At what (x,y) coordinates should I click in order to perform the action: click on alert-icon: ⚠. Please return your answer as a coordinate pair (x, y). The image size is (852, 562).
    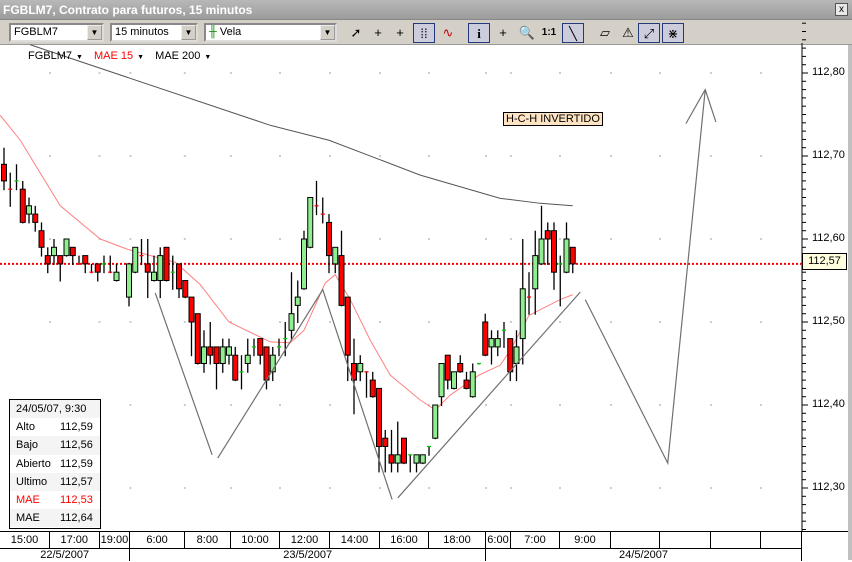
    Looking at the image, I should click on (628, 32).